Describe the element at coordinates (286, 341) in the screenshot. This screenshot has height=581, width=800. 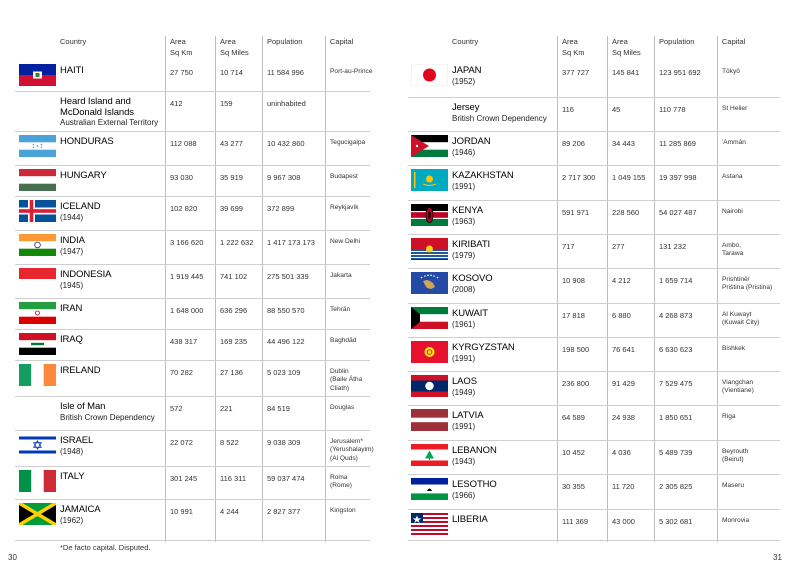
I see `population-value: 44 496 122` at that location.